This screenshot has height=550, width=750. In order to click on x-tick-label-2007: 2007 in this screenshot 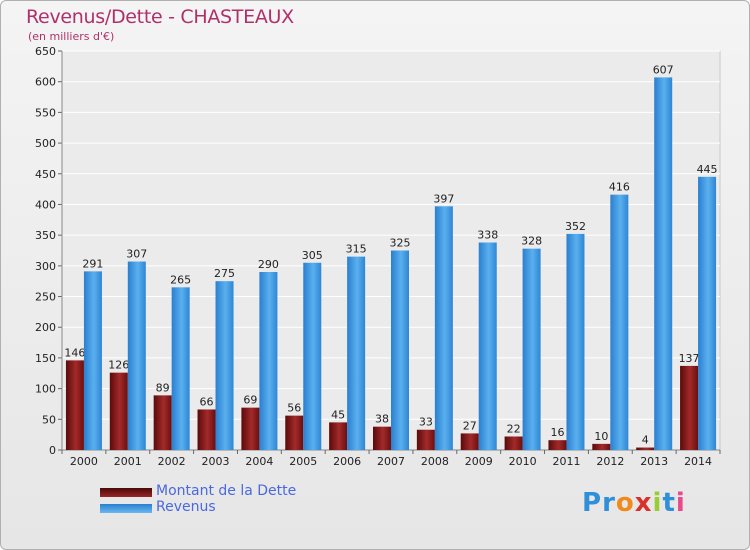, I will do `click(391, 461)`.